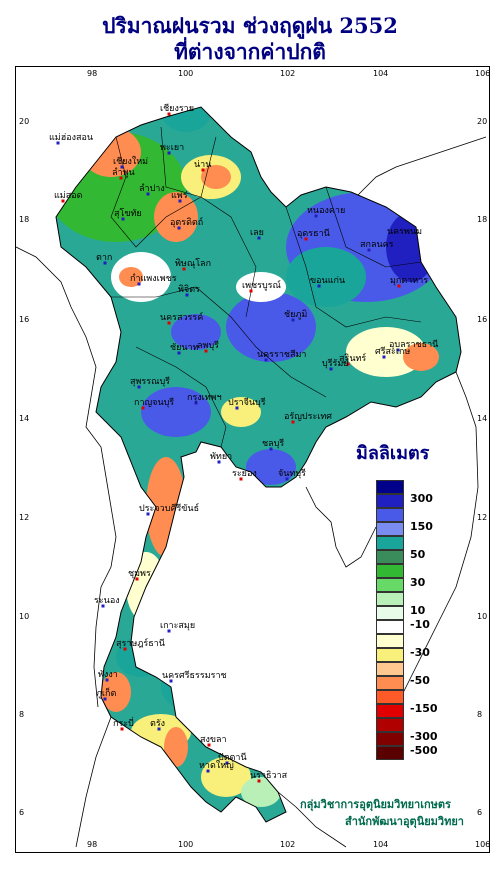  What do you see at coordinates (424, 750) in the screenshot?
I see `legend-label: -500` at bounding box center [424, 750].